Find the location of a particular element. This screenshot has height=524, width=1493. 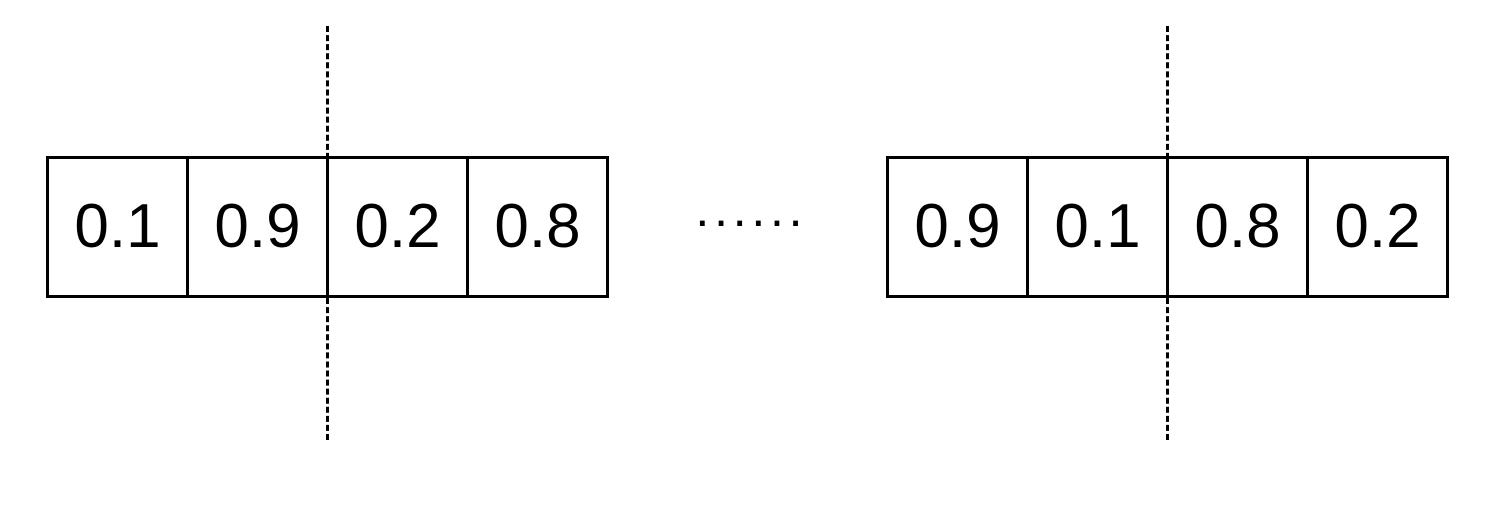

ellipsis: ······ is located at coordinates (750, 220).